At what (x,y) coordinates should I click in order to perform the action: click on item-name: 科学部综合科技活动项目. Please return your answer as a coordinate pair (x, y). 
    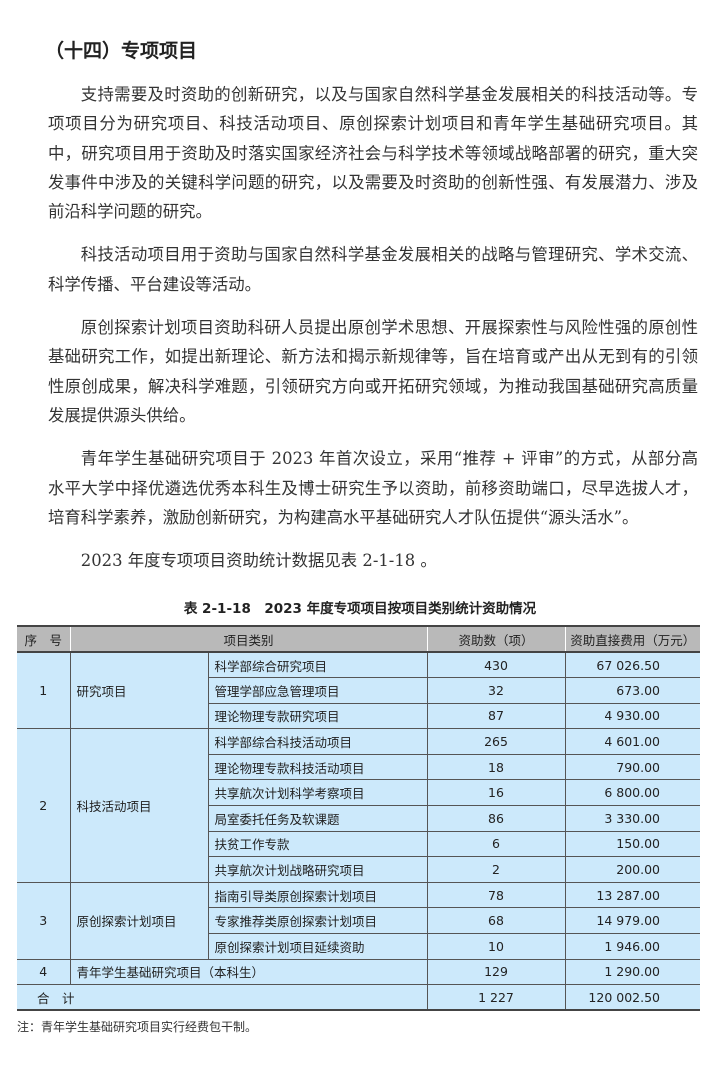
    Looking at the image, I should click on (317, 741).